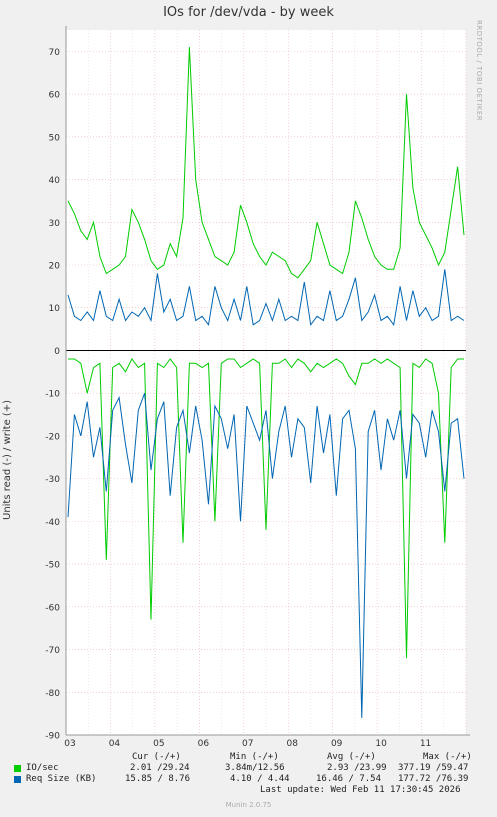 The image size is (497, 817). I want to click on x-tick-label: 03, so click(69, 744).